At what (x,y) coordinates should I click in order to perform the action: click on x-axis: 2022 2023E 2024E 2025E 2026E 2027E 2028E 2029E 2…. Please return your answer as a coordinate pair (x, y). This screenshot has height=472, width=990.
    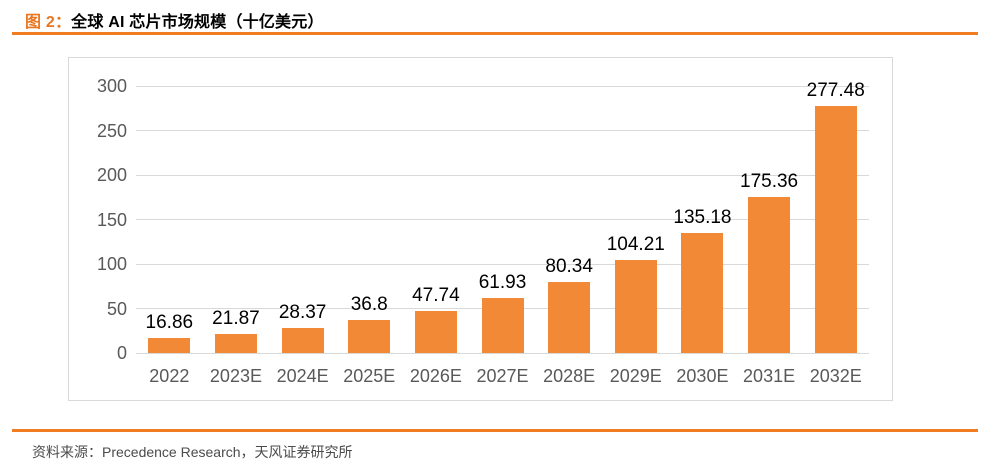
    Looking at the image, I should click on (502, 376).